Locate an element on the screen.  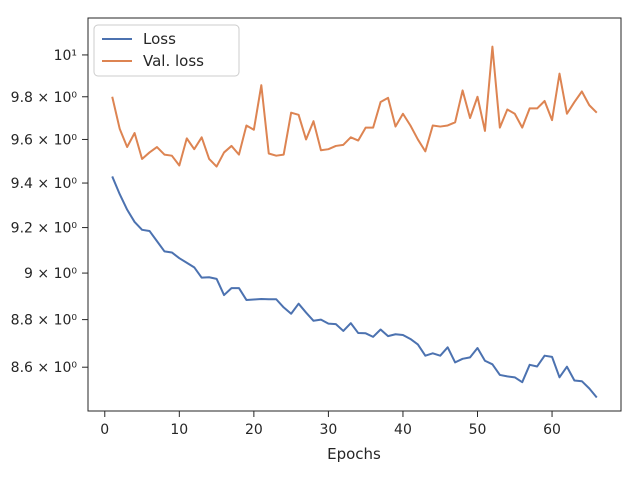
y-tick-label: 8.6 × 10⁰ is located at coordinates (44, 368).